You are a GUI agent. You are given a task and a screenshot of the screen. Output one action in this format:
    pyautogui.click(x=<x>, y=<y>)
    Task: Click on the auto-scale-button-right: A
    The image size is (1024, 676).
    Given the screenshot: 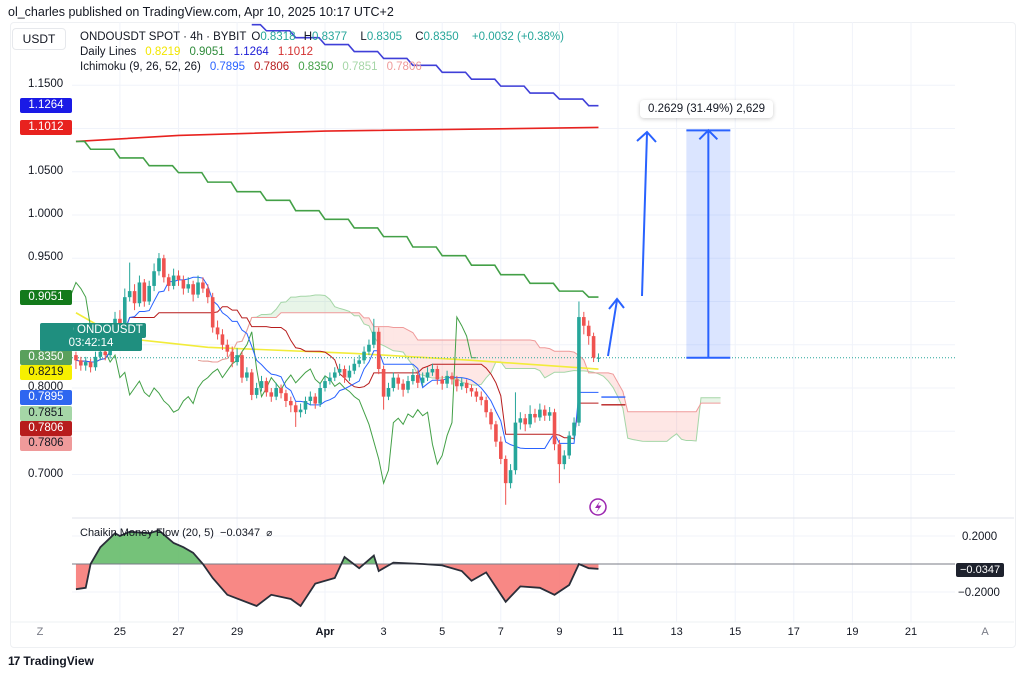 What is the action you would take?
    pyautogui.click(x=985, y=632)
    